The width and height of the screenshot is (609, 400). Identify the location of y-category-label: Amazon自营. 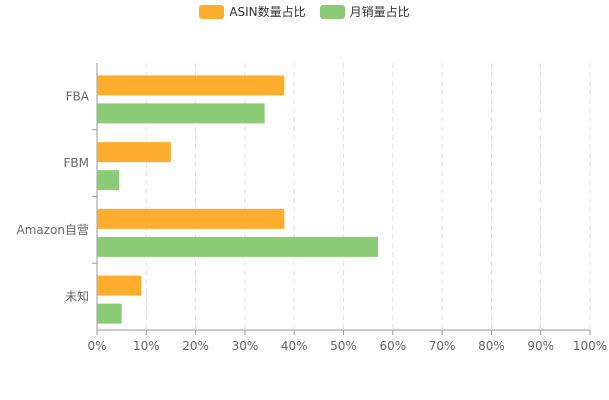
(53, 230).